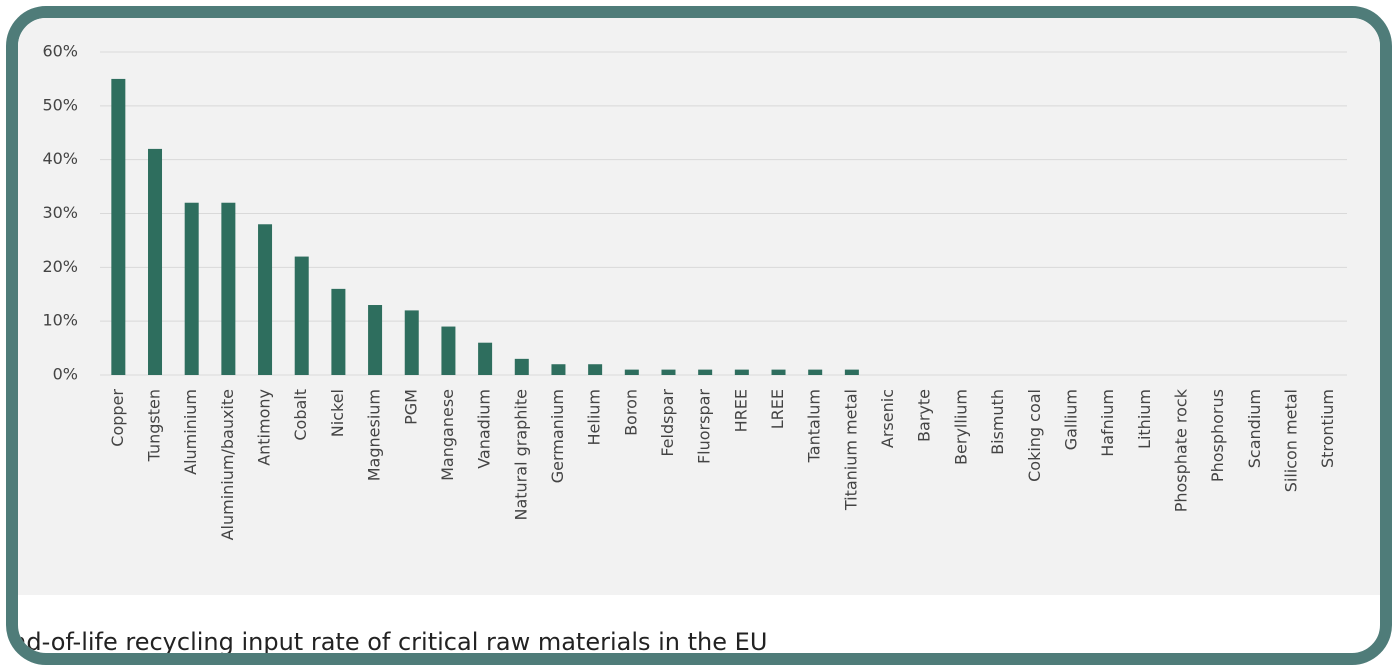 This screenshot has width=1398, height=671. Describe the element at coordinates (1034, 435) in the screenshot. I see `x-tick-label: Coking coal` at that location.